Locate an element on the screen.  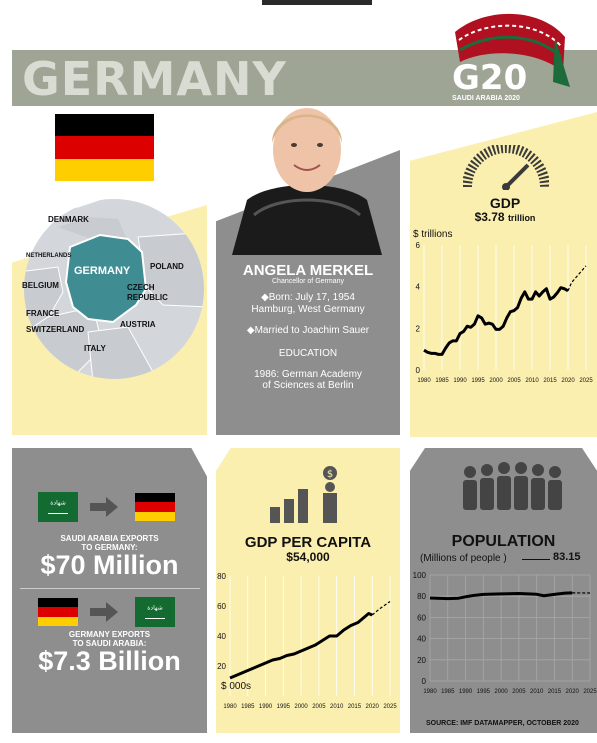
g20-logo-text: G20 is located at coordinates (490, 78).